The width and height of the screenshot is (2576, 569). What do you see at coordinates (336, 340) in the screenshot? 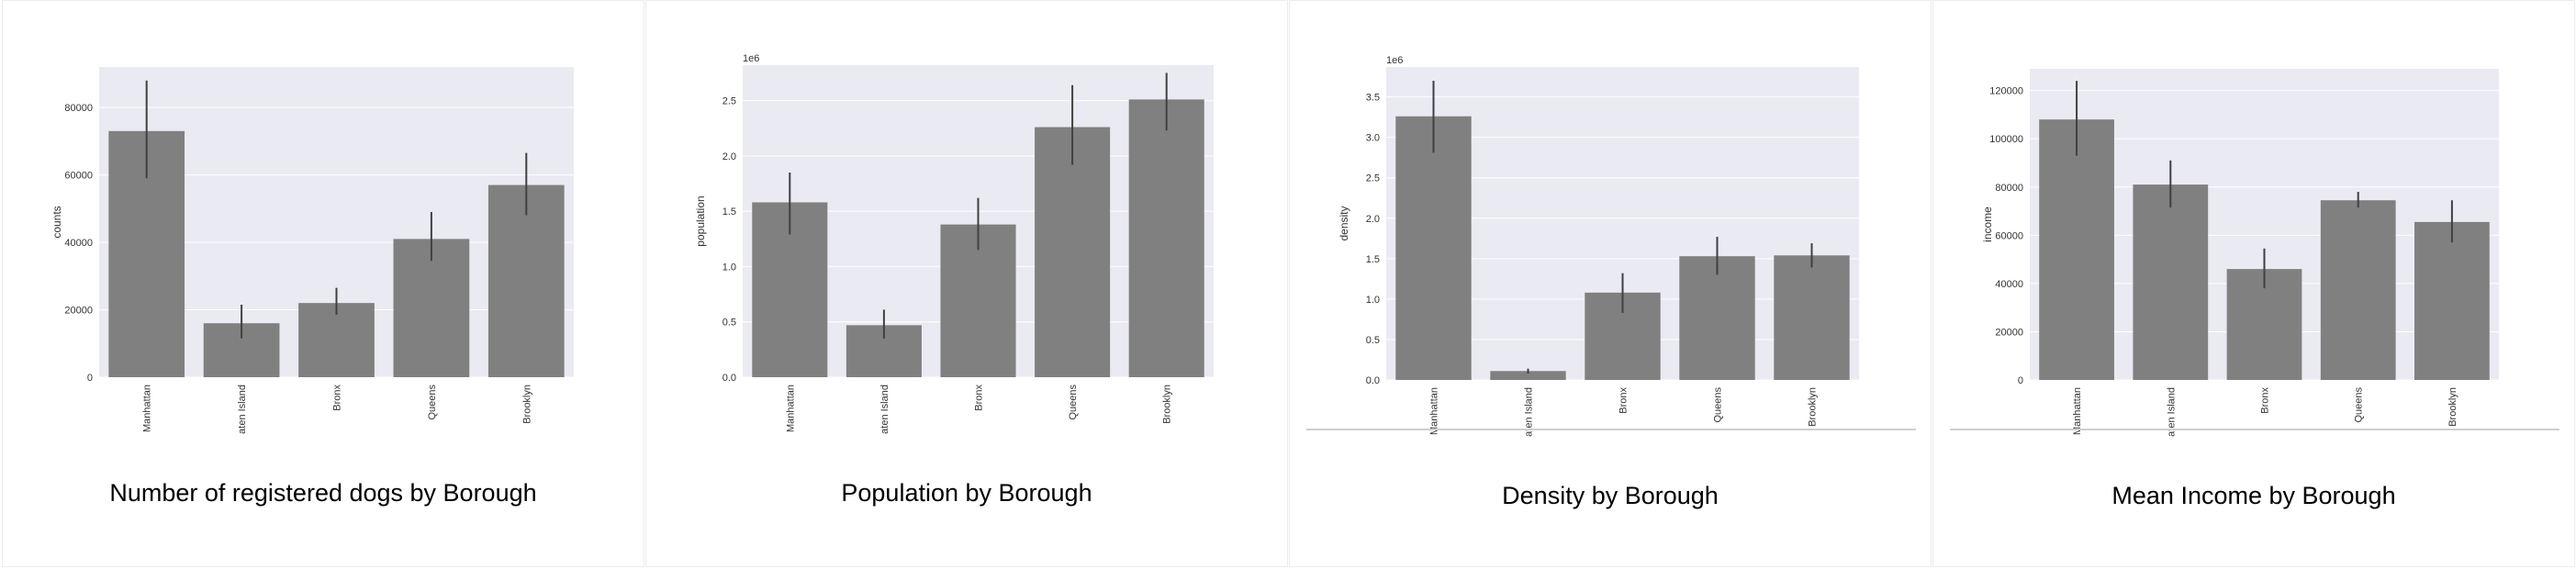
I see `bar-bronx` at bounding box center [336, 340].